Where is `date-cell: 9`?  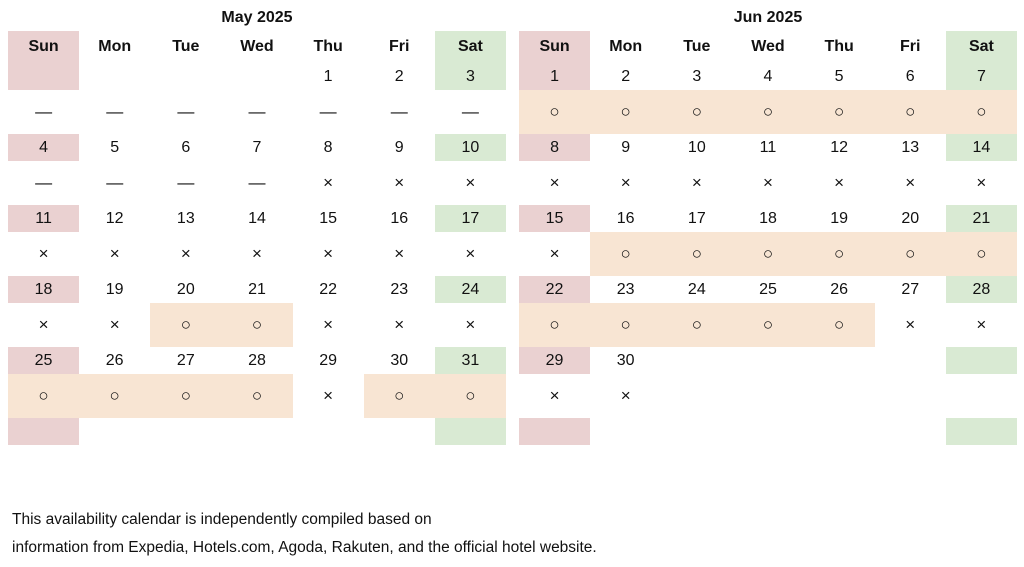
date-cell: 9 is located at coordinates (626, 147).